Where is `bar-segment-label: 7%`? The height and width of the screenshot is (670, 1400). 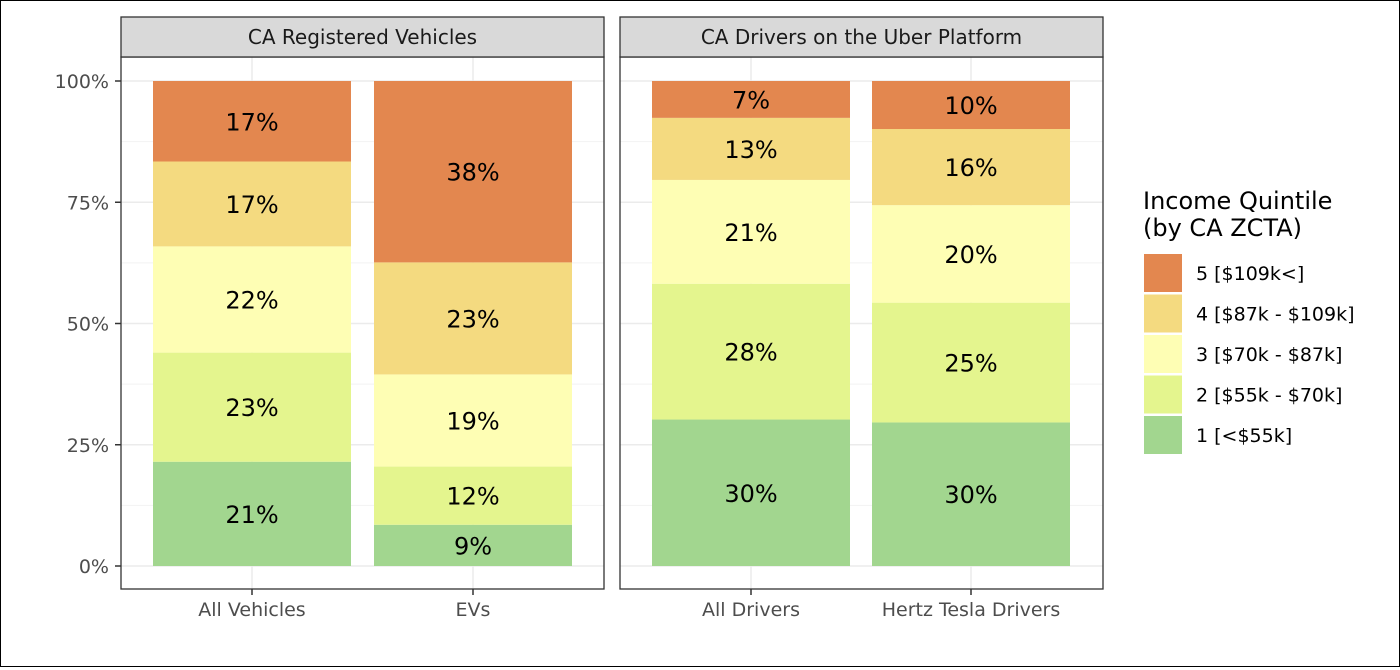
bar-segment-label: 7% is located at coordinates (751, 100).